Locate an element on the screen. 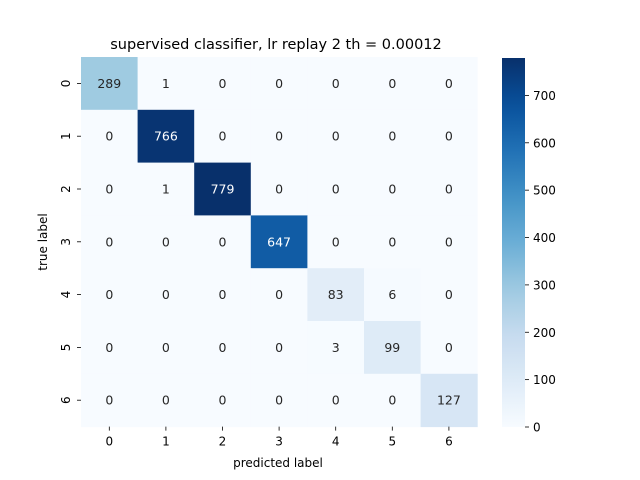 Image resolution: width=640 pixels, height=480 pixels. cell-value-r2-c3: 0 is located at coordinates (279, 189).